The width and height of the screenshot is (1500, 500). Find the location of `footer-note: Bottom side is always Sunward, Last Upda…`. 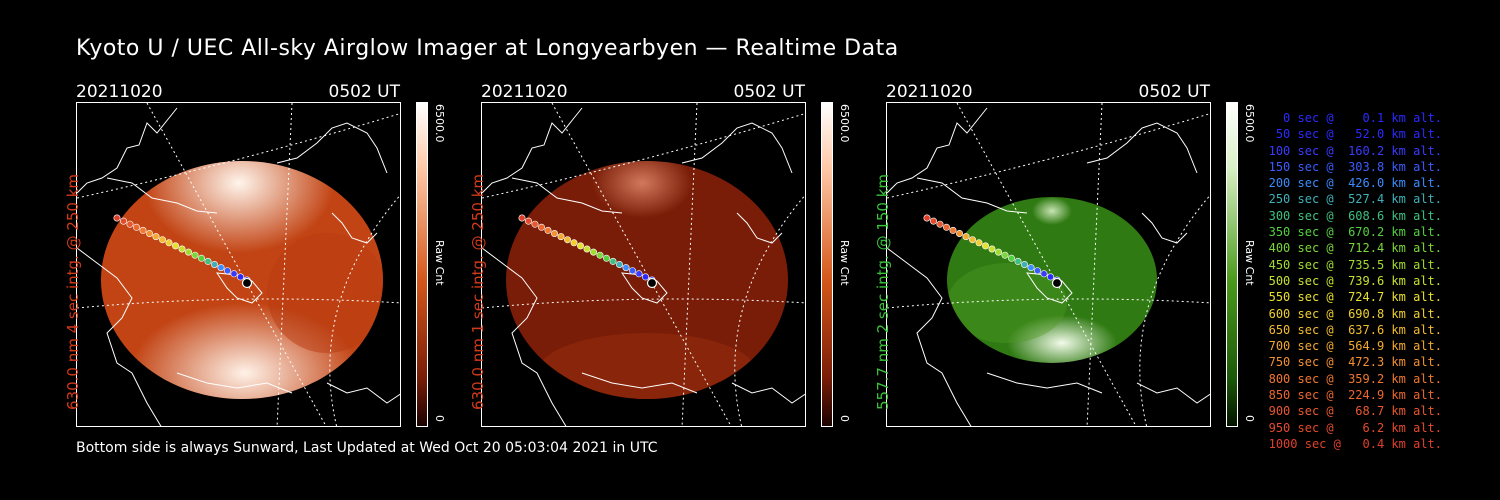

footer-note: Bottom side is always Sunward, Last Upda… is located at coordinates (367, 448).